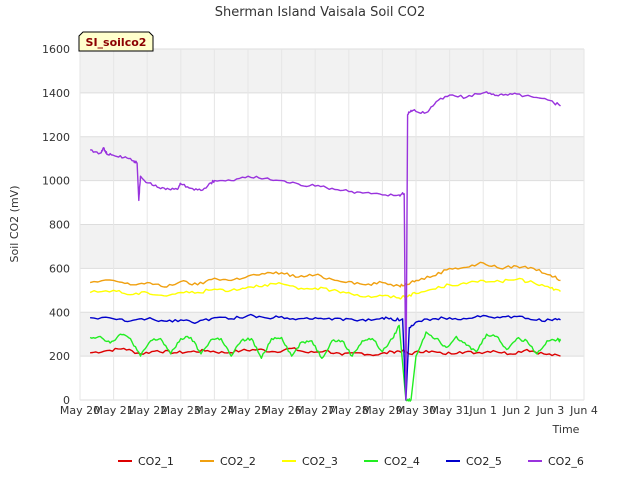 The height and width of the screenshot is (480, 640). What do you see at coordinates (550, 410) in the screenshot?
I see `x-tick-label: Jun 3` at bounding box center [550, 410].